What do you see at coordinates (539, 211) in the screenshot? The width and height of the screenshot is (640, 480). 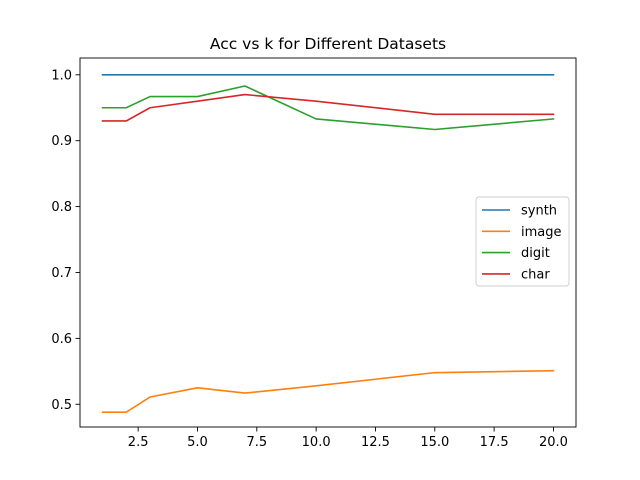 I see `legend-label-synth: synth` at bounding box center [539, 211].